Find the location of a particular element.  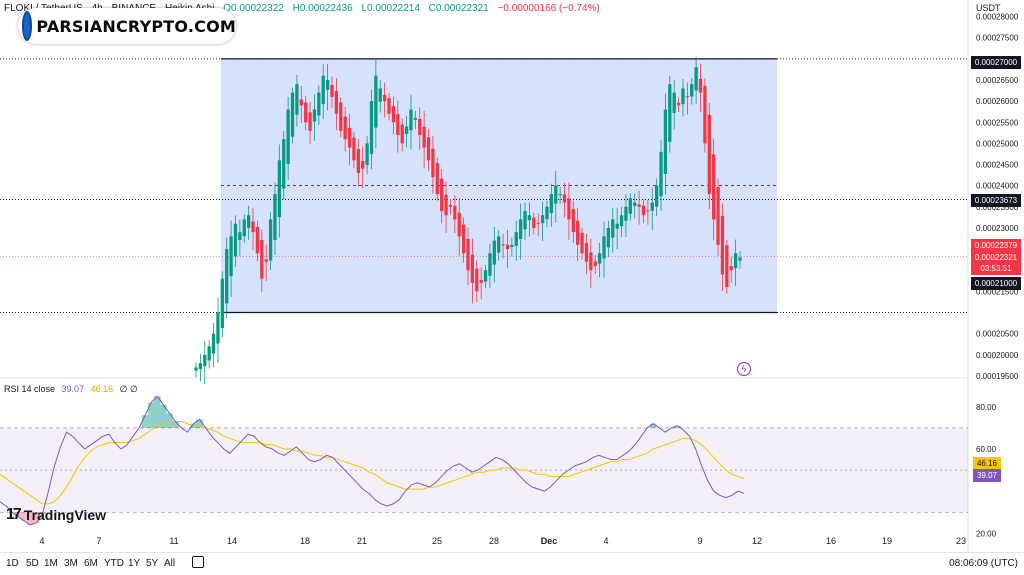

timeframe-3m: 3M is located at coordinates (71, 563).